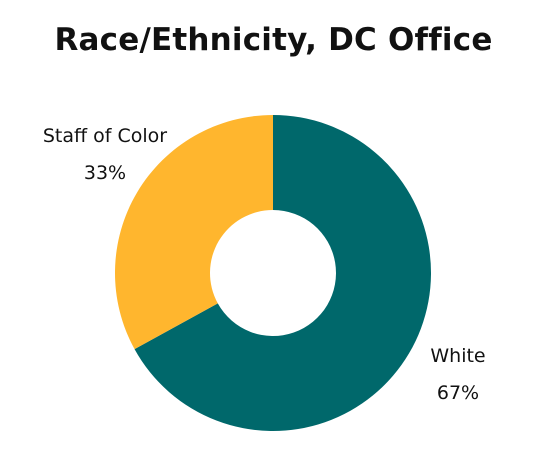 The image size is (547, 475). What do you see at coordinates (105, 136) in the screenshot?
I see `slice-name-staff-of-color: Staff of Color` at bounding box center [105, 136].